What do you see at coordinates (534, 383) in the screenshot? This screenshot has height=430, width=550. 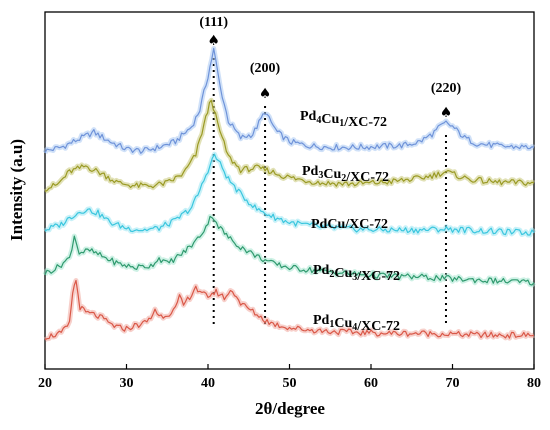 I see `x-tick-label: 80` at bounding box center [534, 383].